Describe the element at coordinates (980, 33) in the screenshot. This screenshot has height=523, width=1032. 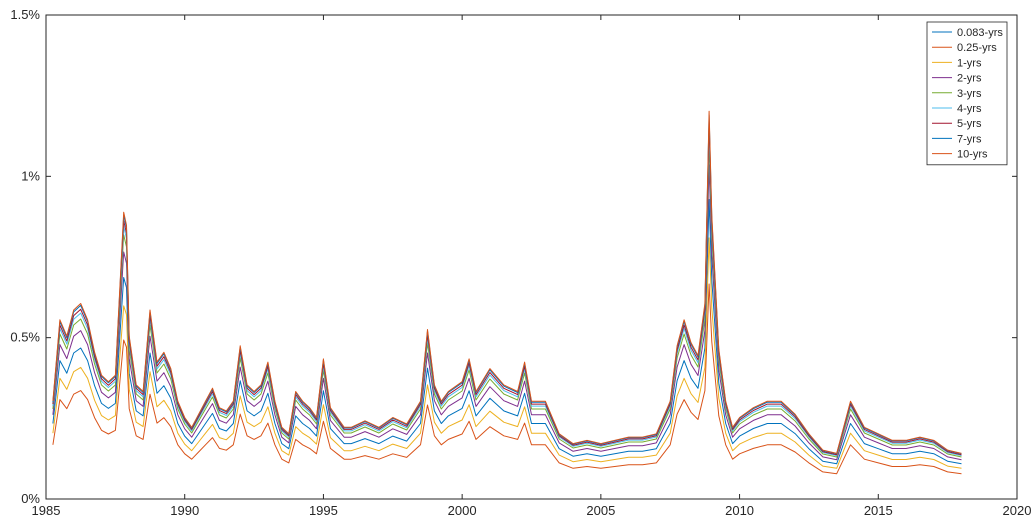
I see `legend-label: 0.083-yrs` at that location.